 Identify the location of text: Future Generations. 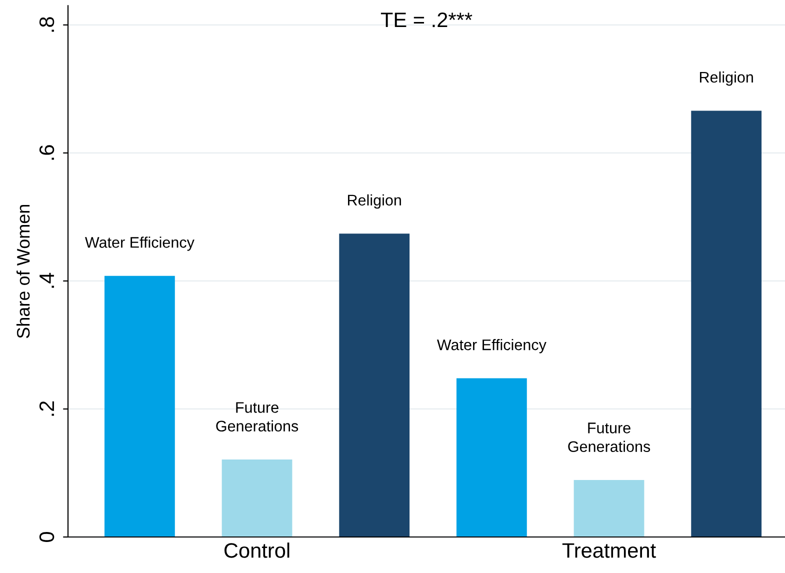
(257, 417).